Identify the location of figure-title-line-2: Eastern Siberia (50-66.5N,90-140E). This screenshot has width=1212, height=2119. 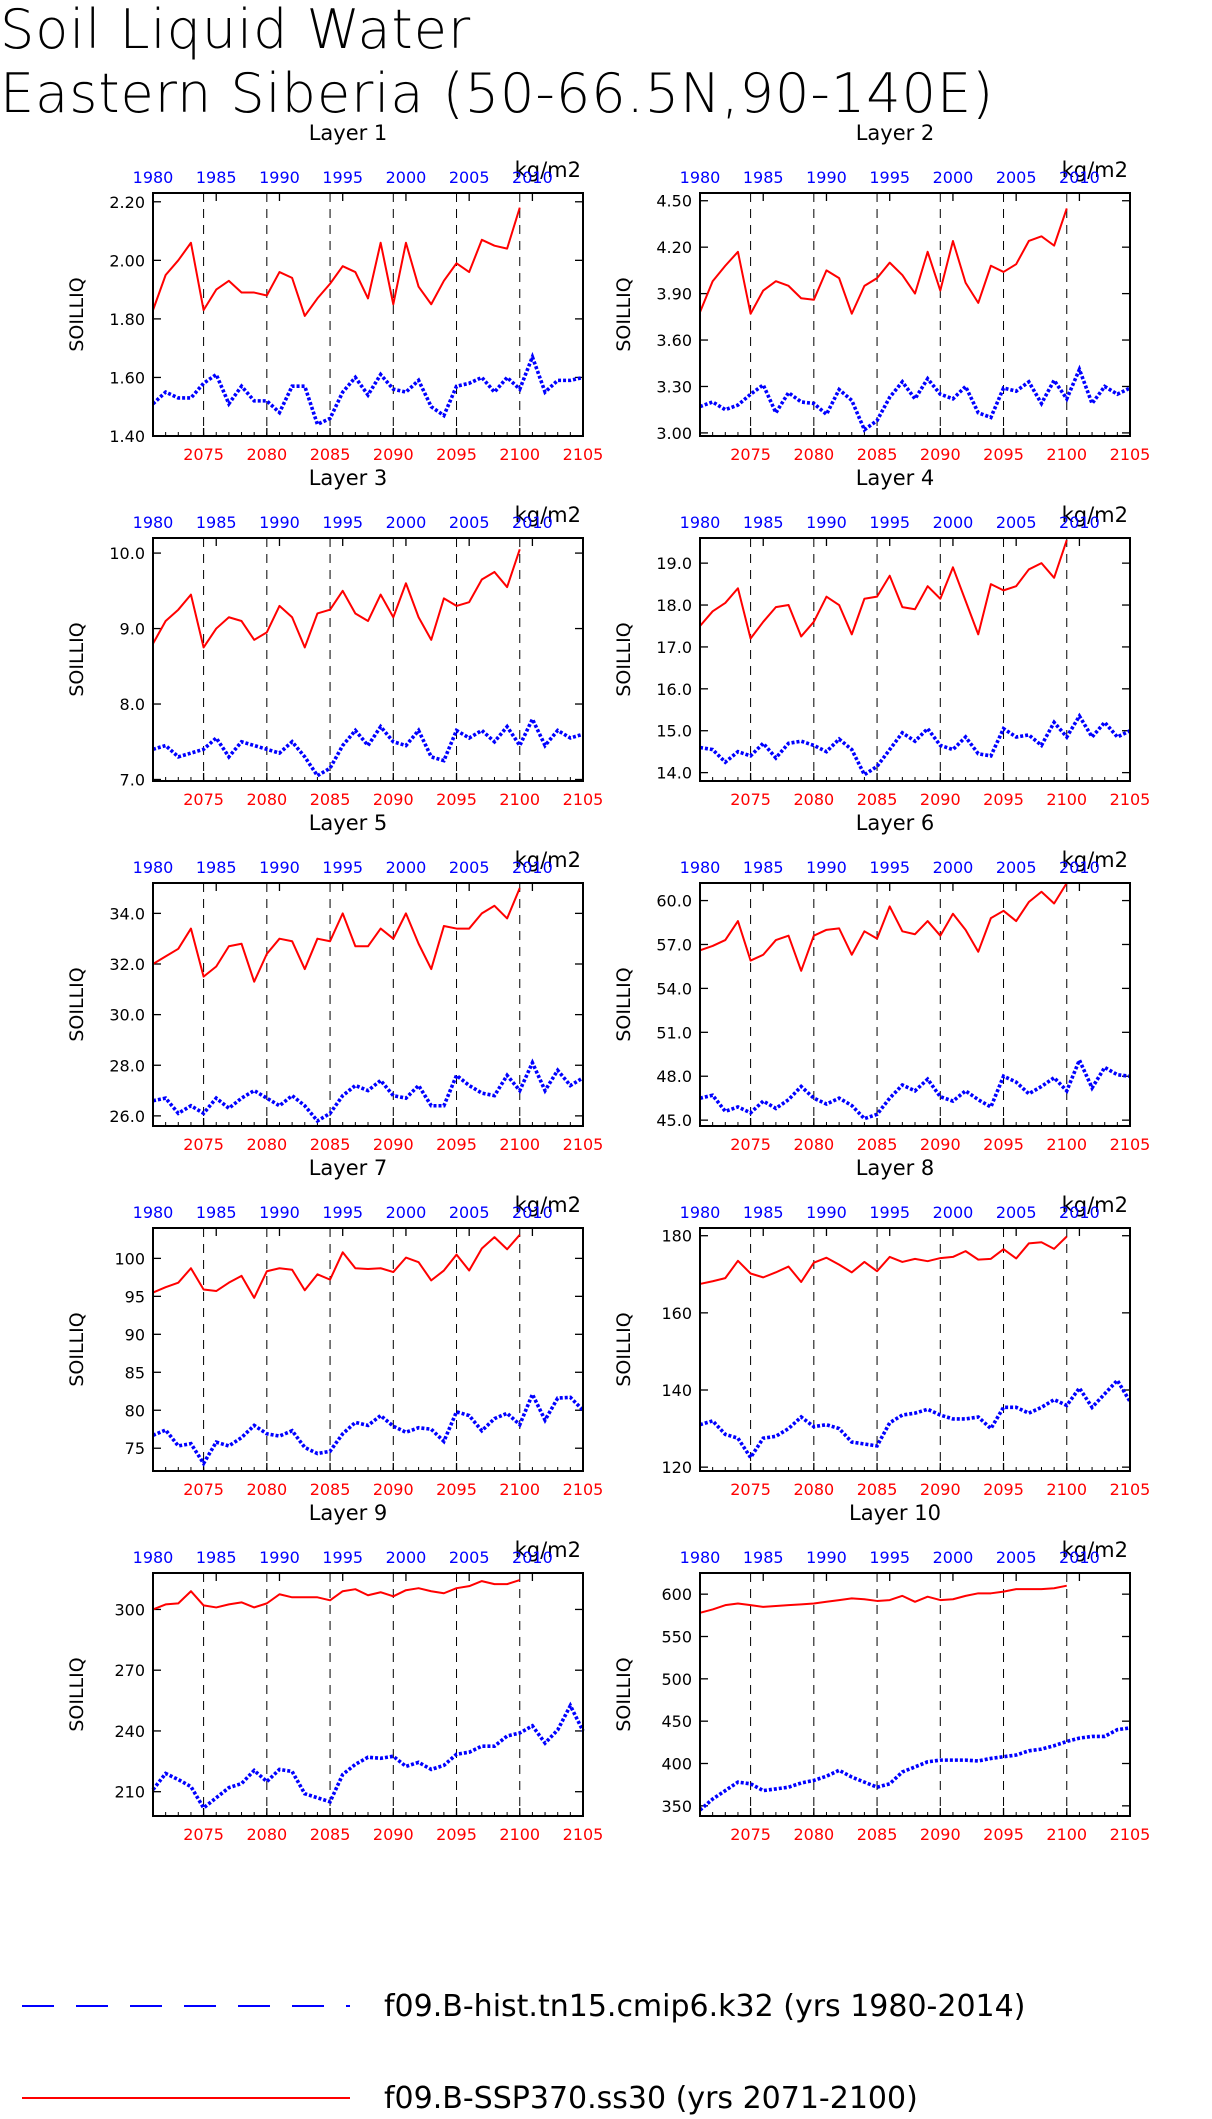
(497, 93).